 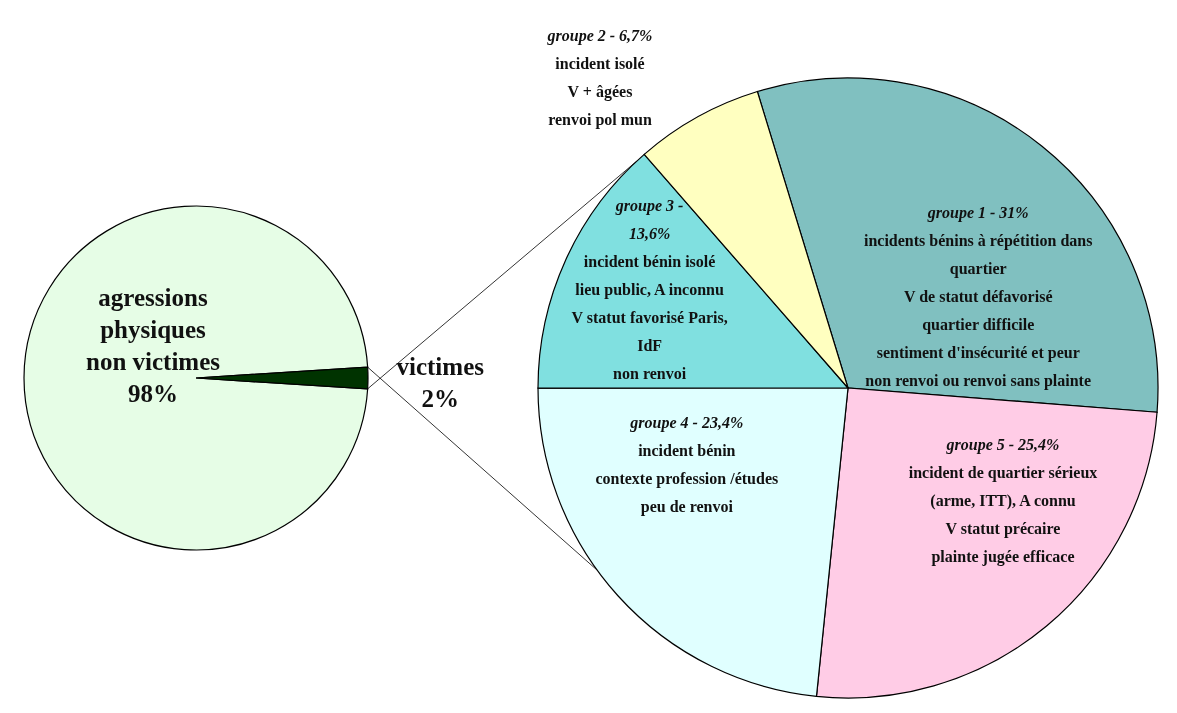 I want to click on slice-label: groupe 2 - 6,7% incident isolé V + âgées renvoi pol mun, so click(x=599, y=77).